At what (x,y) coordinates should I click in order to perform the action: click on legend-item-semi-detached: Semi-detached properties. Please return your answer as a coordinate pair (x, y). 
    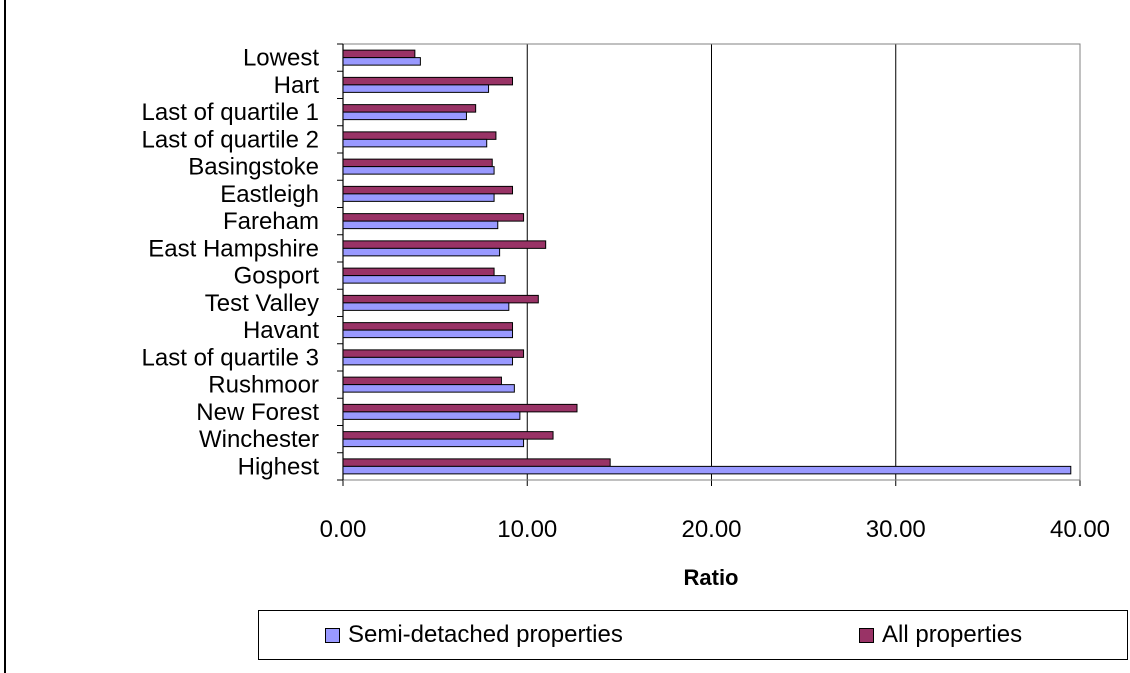
    Looking at the image, I should click on (474, 635).